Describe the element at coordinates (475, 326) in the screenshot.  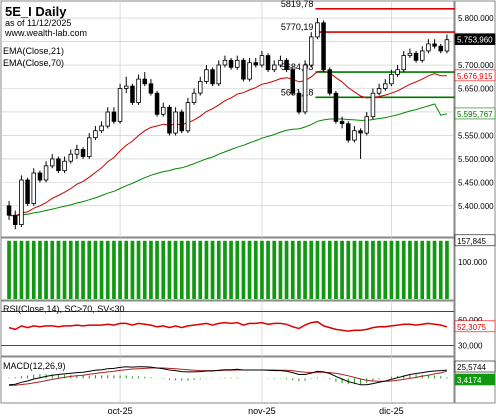
I see `rsi-last-box` at that location.